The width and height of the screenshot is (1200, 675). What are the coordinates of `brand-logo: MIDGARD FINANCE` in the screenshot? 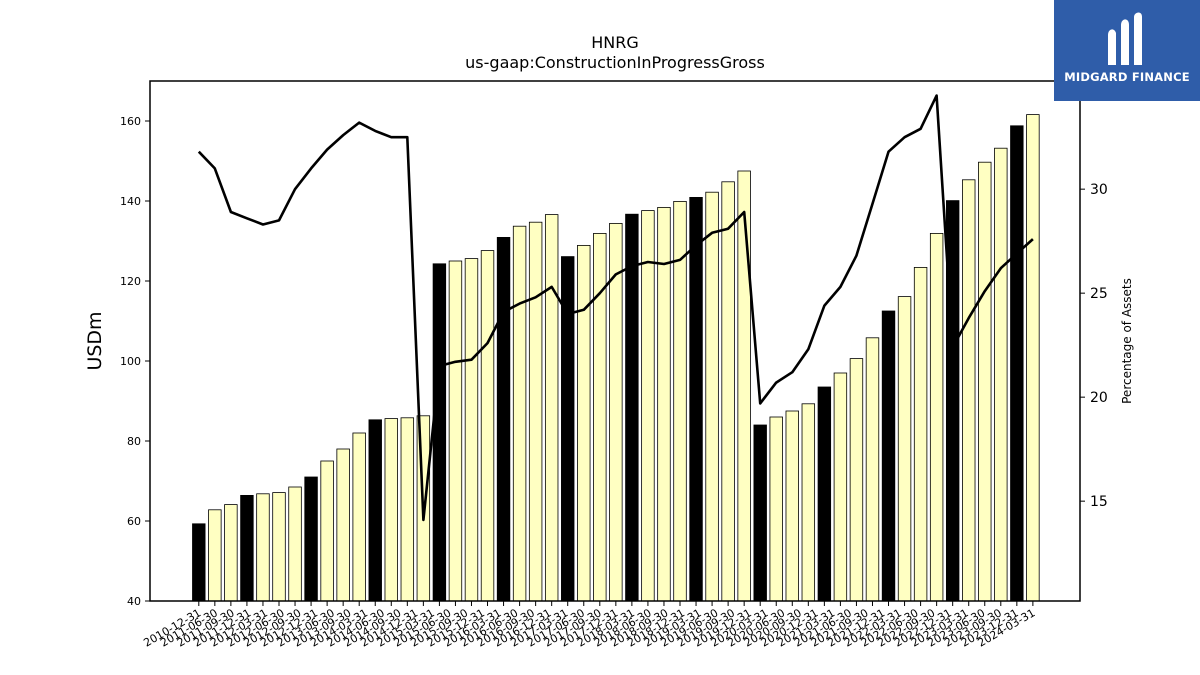 It's located at (1127, 50).